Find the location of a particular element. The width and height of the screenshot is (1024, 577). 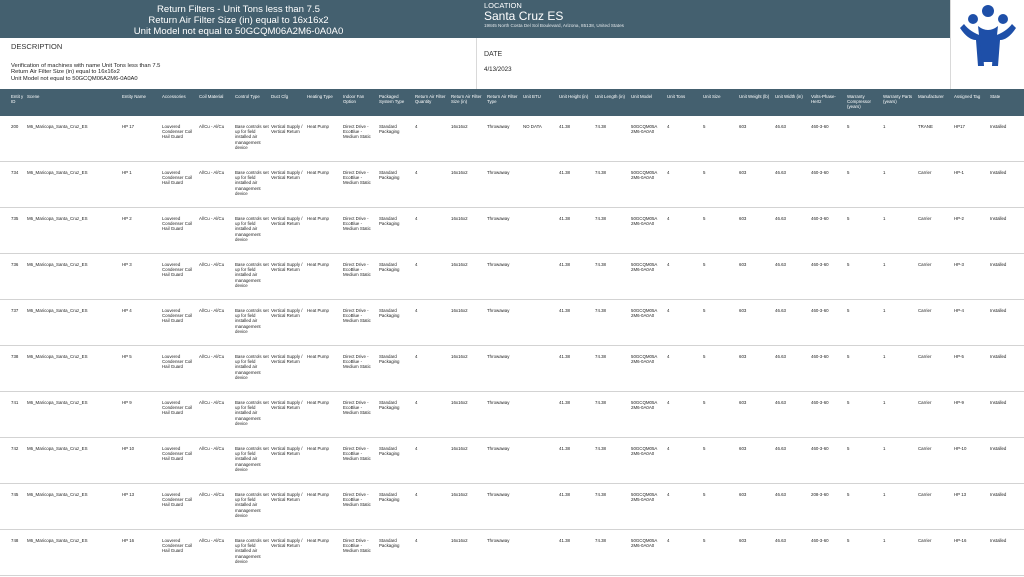

column-header-manufacturer: Manufacturer is located at coordinates (931, 96).